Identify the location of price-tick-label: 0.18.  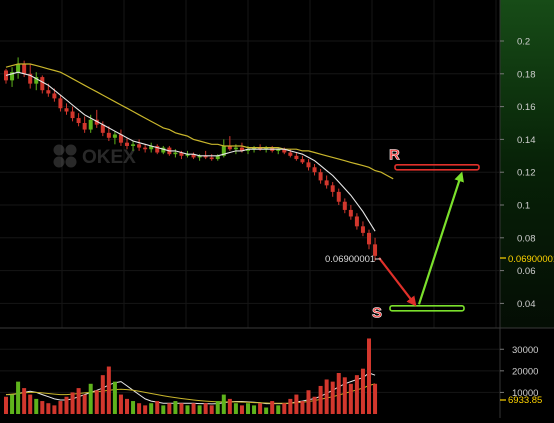
(526, 74).